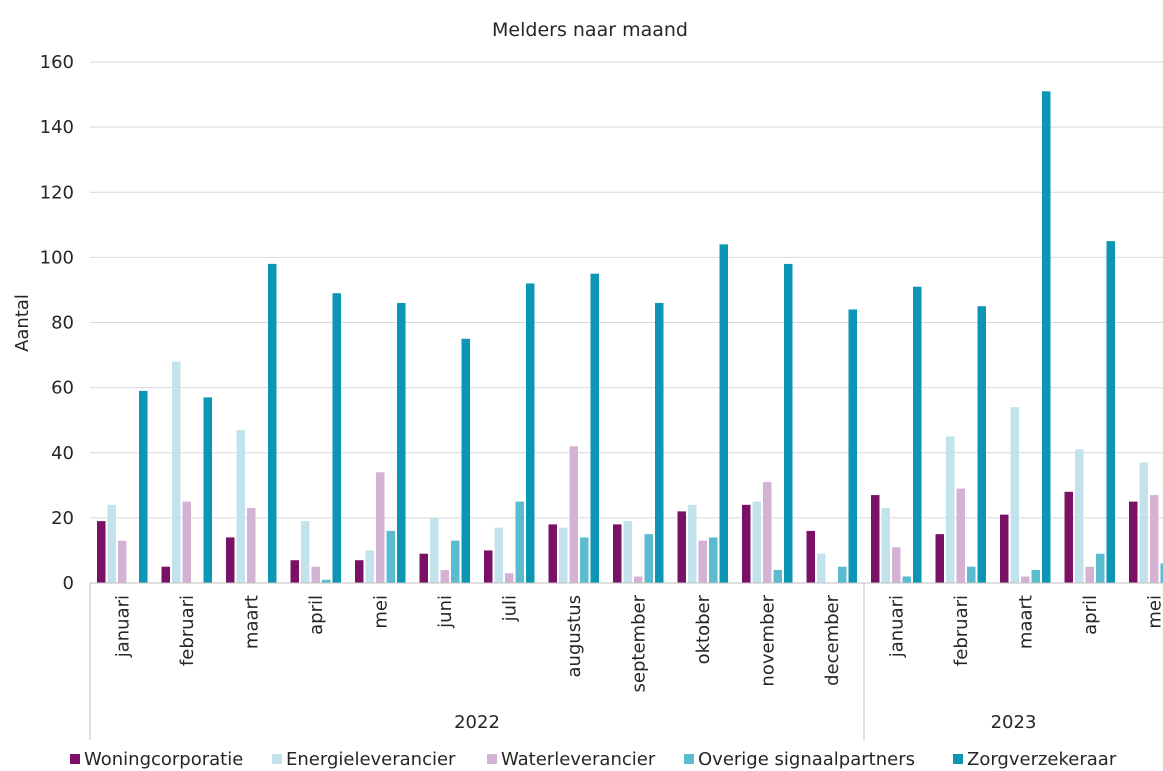 Image resolution: width=1163 pixels, height=771 pixels. Describe the element at coordinates (163, 759) in the screenshot. I see `legend-label: Woningcorporatie` at that location.